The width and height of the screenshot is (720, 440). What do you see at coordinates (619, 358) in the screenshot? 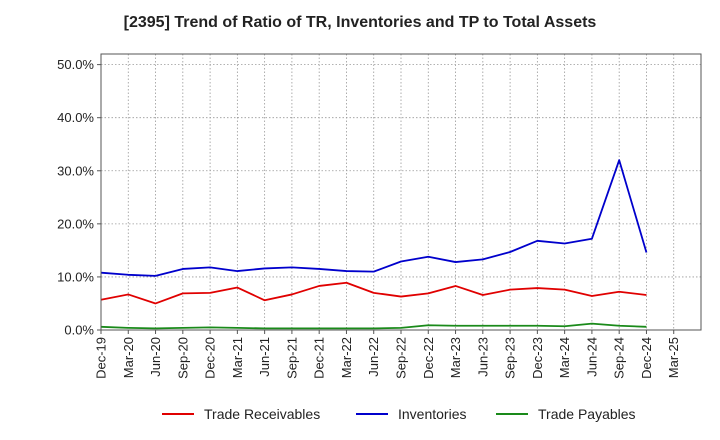
I see `x-tick-label: Sep-24` at bounding box center [619, 358].